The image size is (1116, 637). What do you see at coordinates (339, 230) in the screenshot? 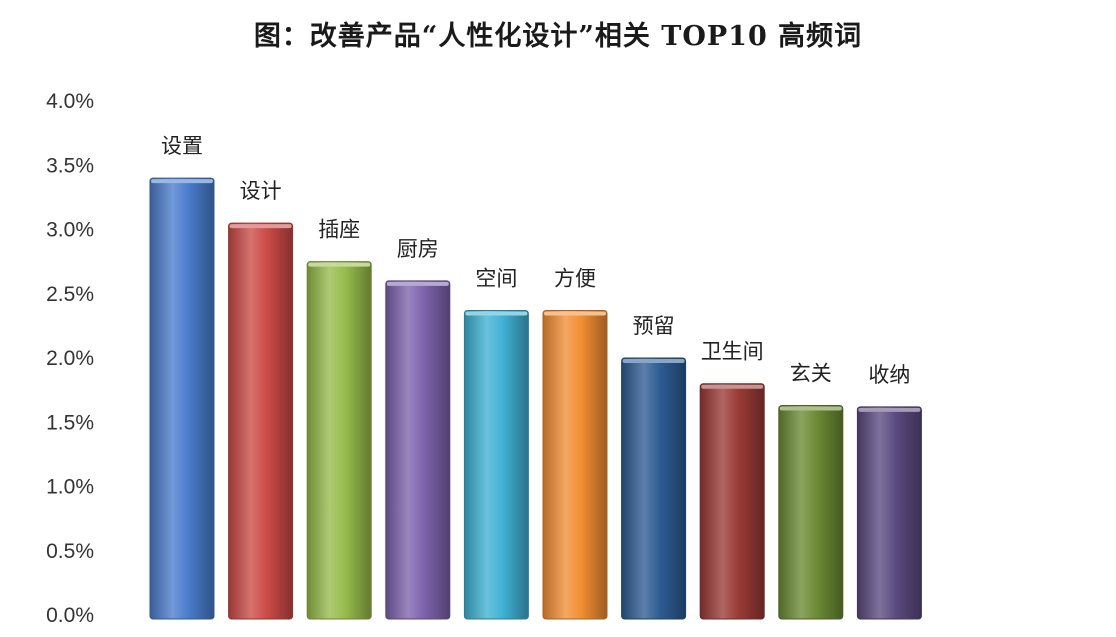
I see `category-label: 插座` at bounding box center [339, 230].